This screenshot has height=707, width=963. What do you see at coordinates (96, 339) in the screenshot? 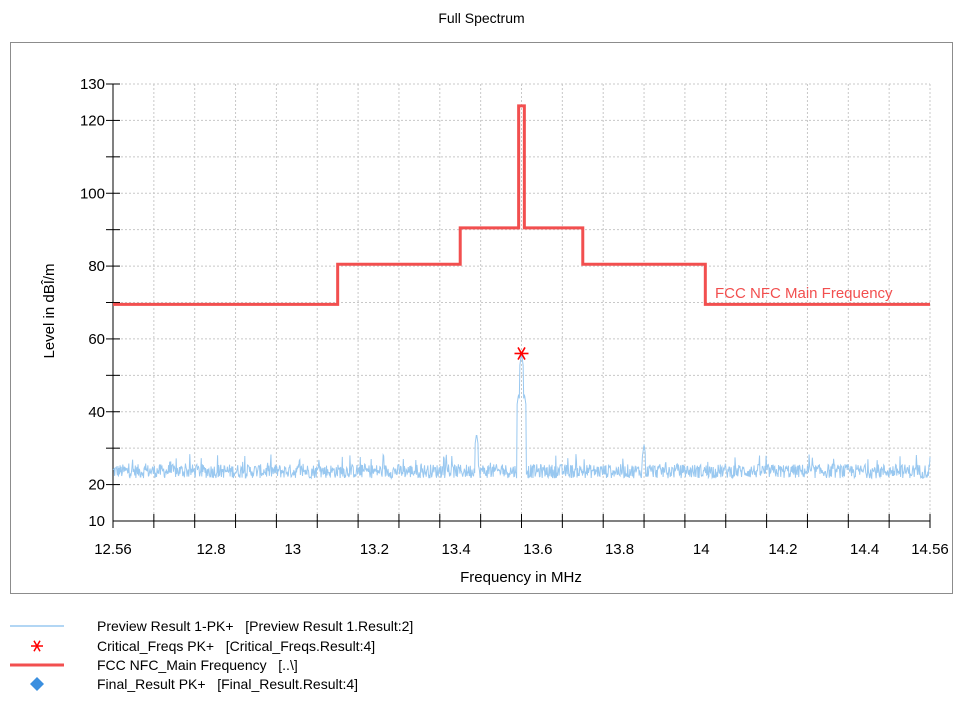
I see `y-tick-label: 60` at bounding box center [96, 339].